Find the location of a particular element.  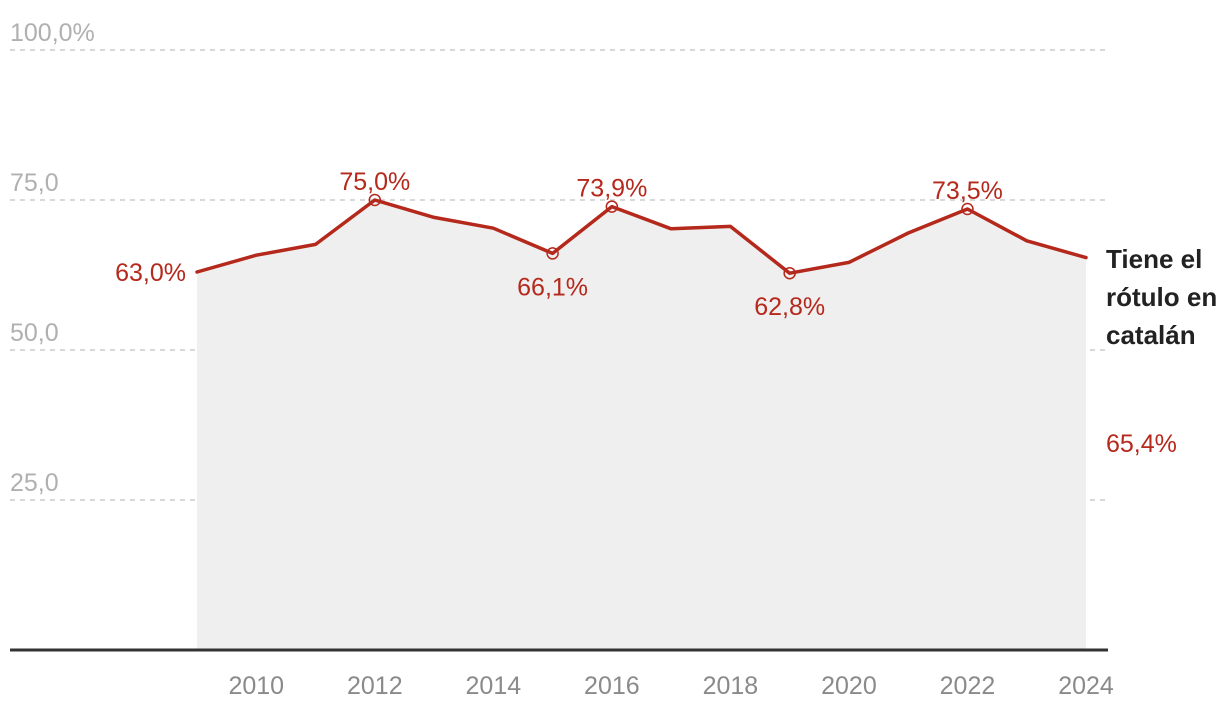

x-tick-label: 2012 is located at coordinates (375, 686).